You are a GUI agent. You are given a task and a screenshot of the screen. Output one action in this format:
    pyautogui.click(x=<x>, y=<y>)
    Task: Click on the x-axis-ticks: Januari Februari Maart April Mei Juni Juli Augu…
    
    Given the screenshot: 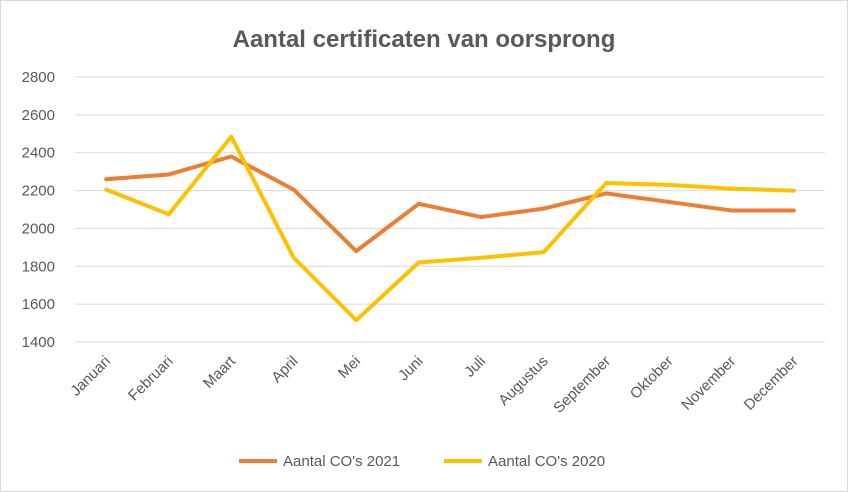 What is the action you would take?
    pyautogui.click(x=434, y=384)
    